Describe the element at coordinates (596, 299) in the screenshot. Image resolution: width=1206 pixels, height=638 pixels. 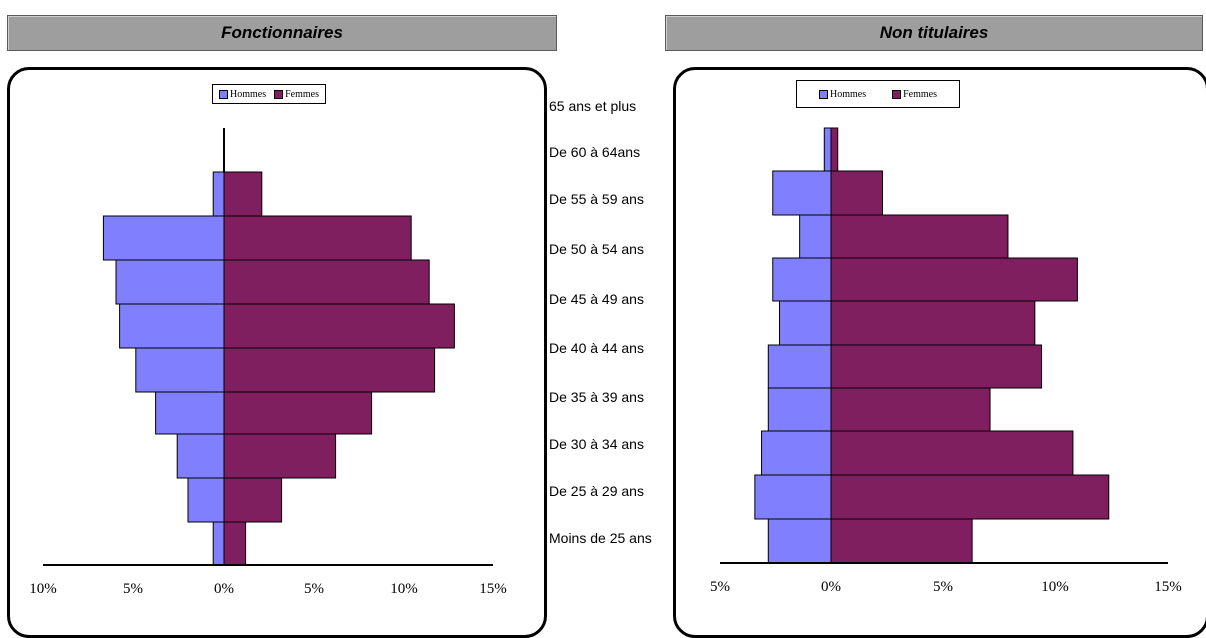
I see `age-label: De 45 à 49 ans` at that location.